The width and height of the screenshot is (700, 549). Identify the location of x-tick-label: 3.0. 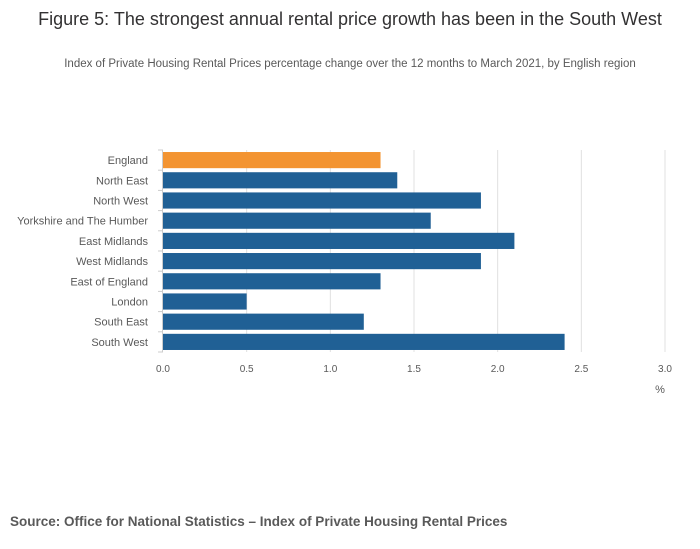
(665, 369).